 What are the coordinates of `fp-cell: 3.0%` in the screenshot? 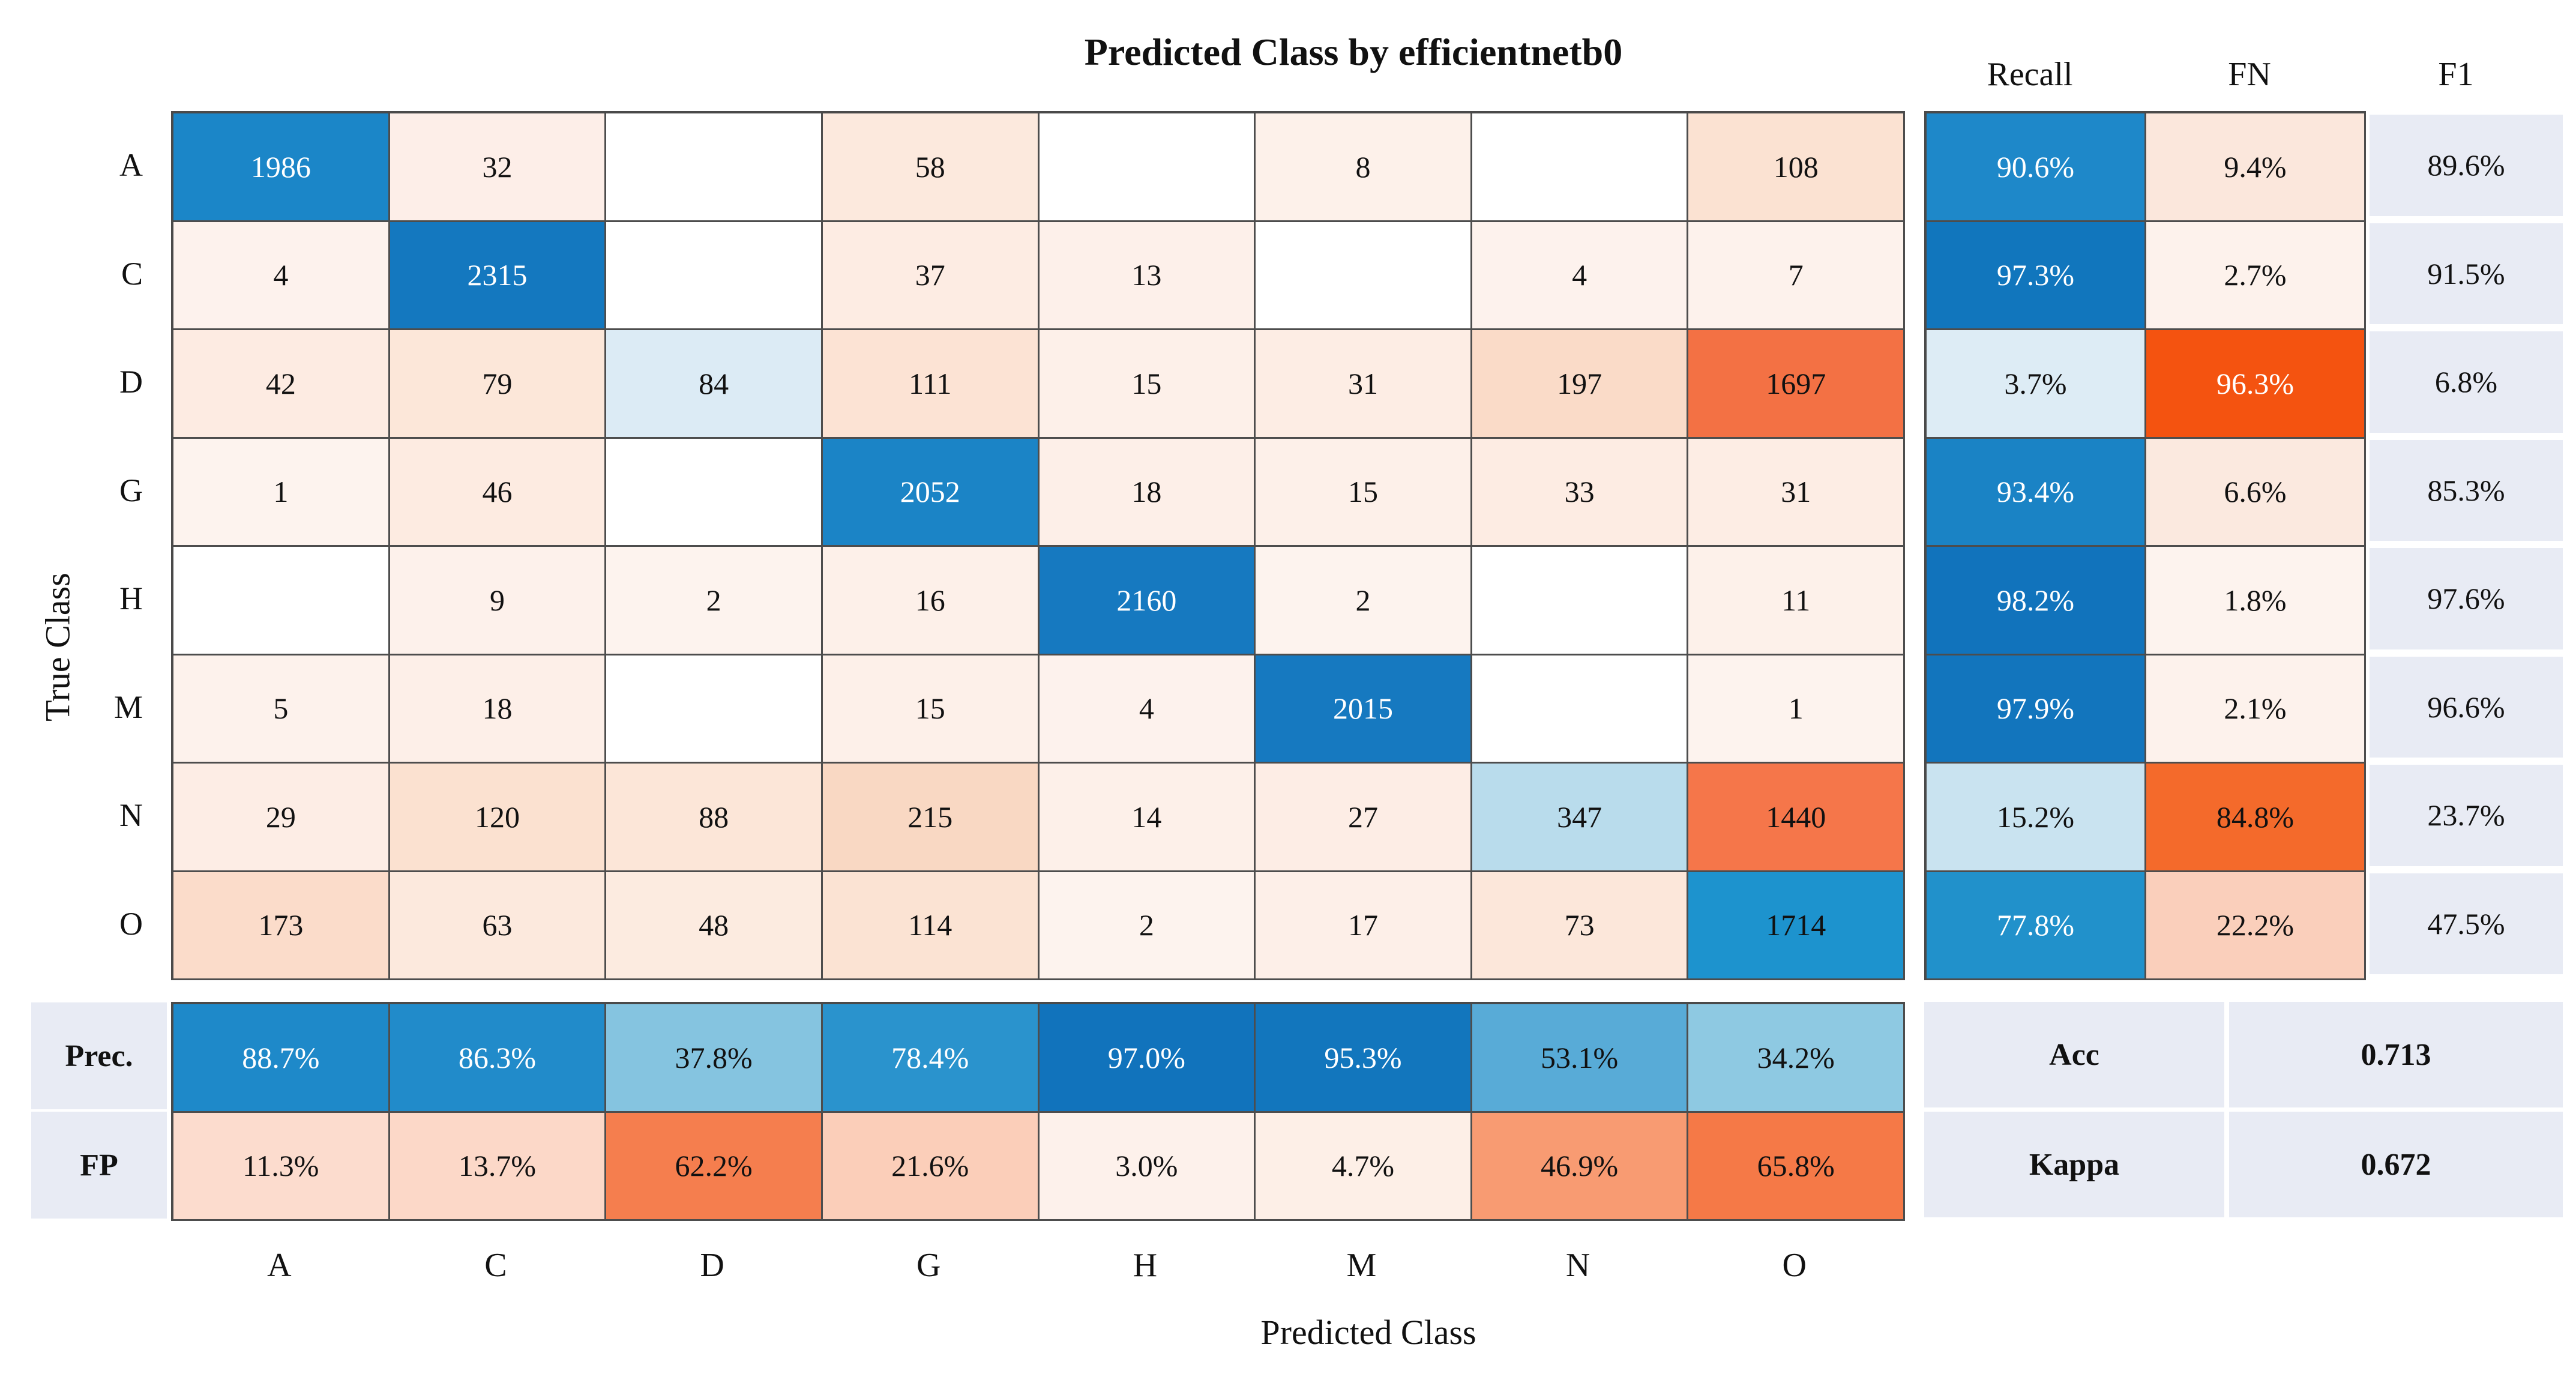 It's located at (1147, 1166).